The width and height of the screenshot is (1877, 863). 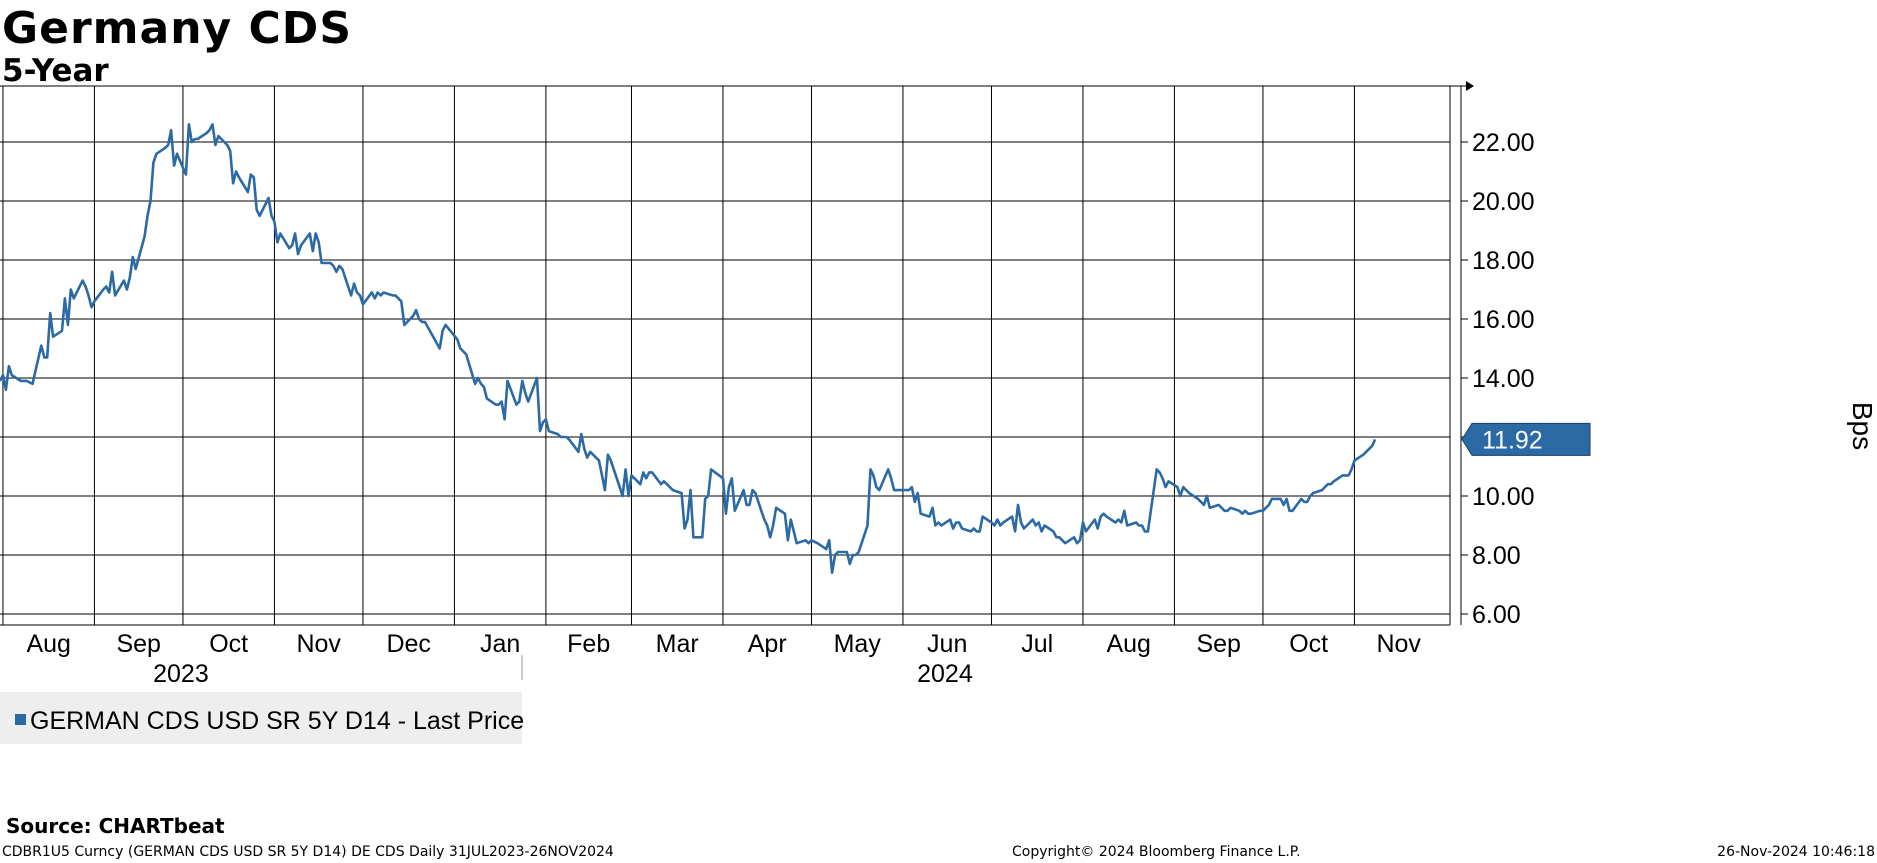 I want to click on legend-background, so click(x=261, y=718).